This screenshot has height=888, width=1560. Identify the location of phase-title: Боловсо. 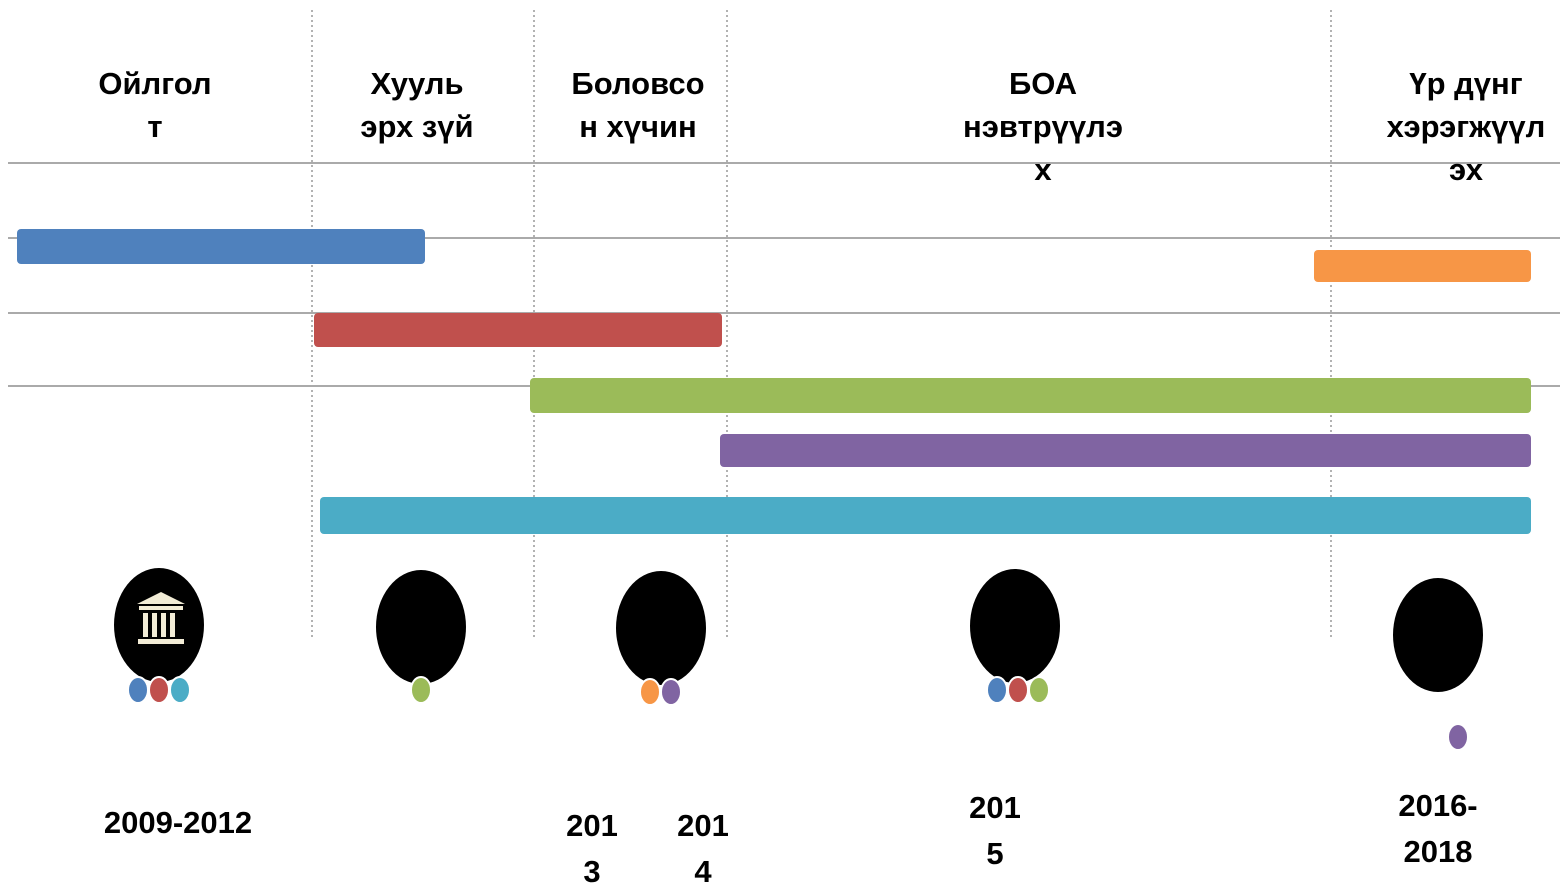
(637, 83).